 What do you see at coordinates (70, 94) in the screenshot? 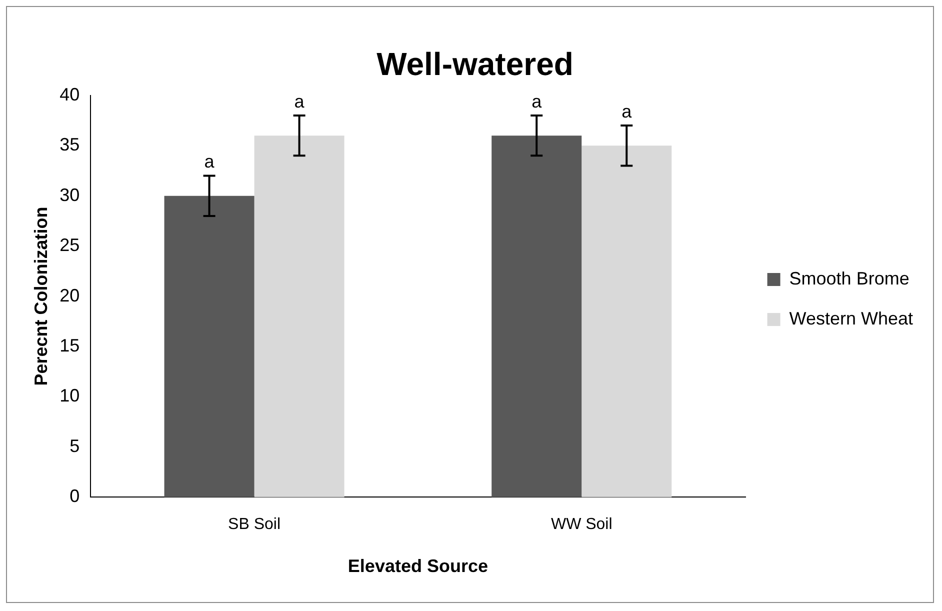
I see `y-tick-label: 40` at bounding box center [70, 94].